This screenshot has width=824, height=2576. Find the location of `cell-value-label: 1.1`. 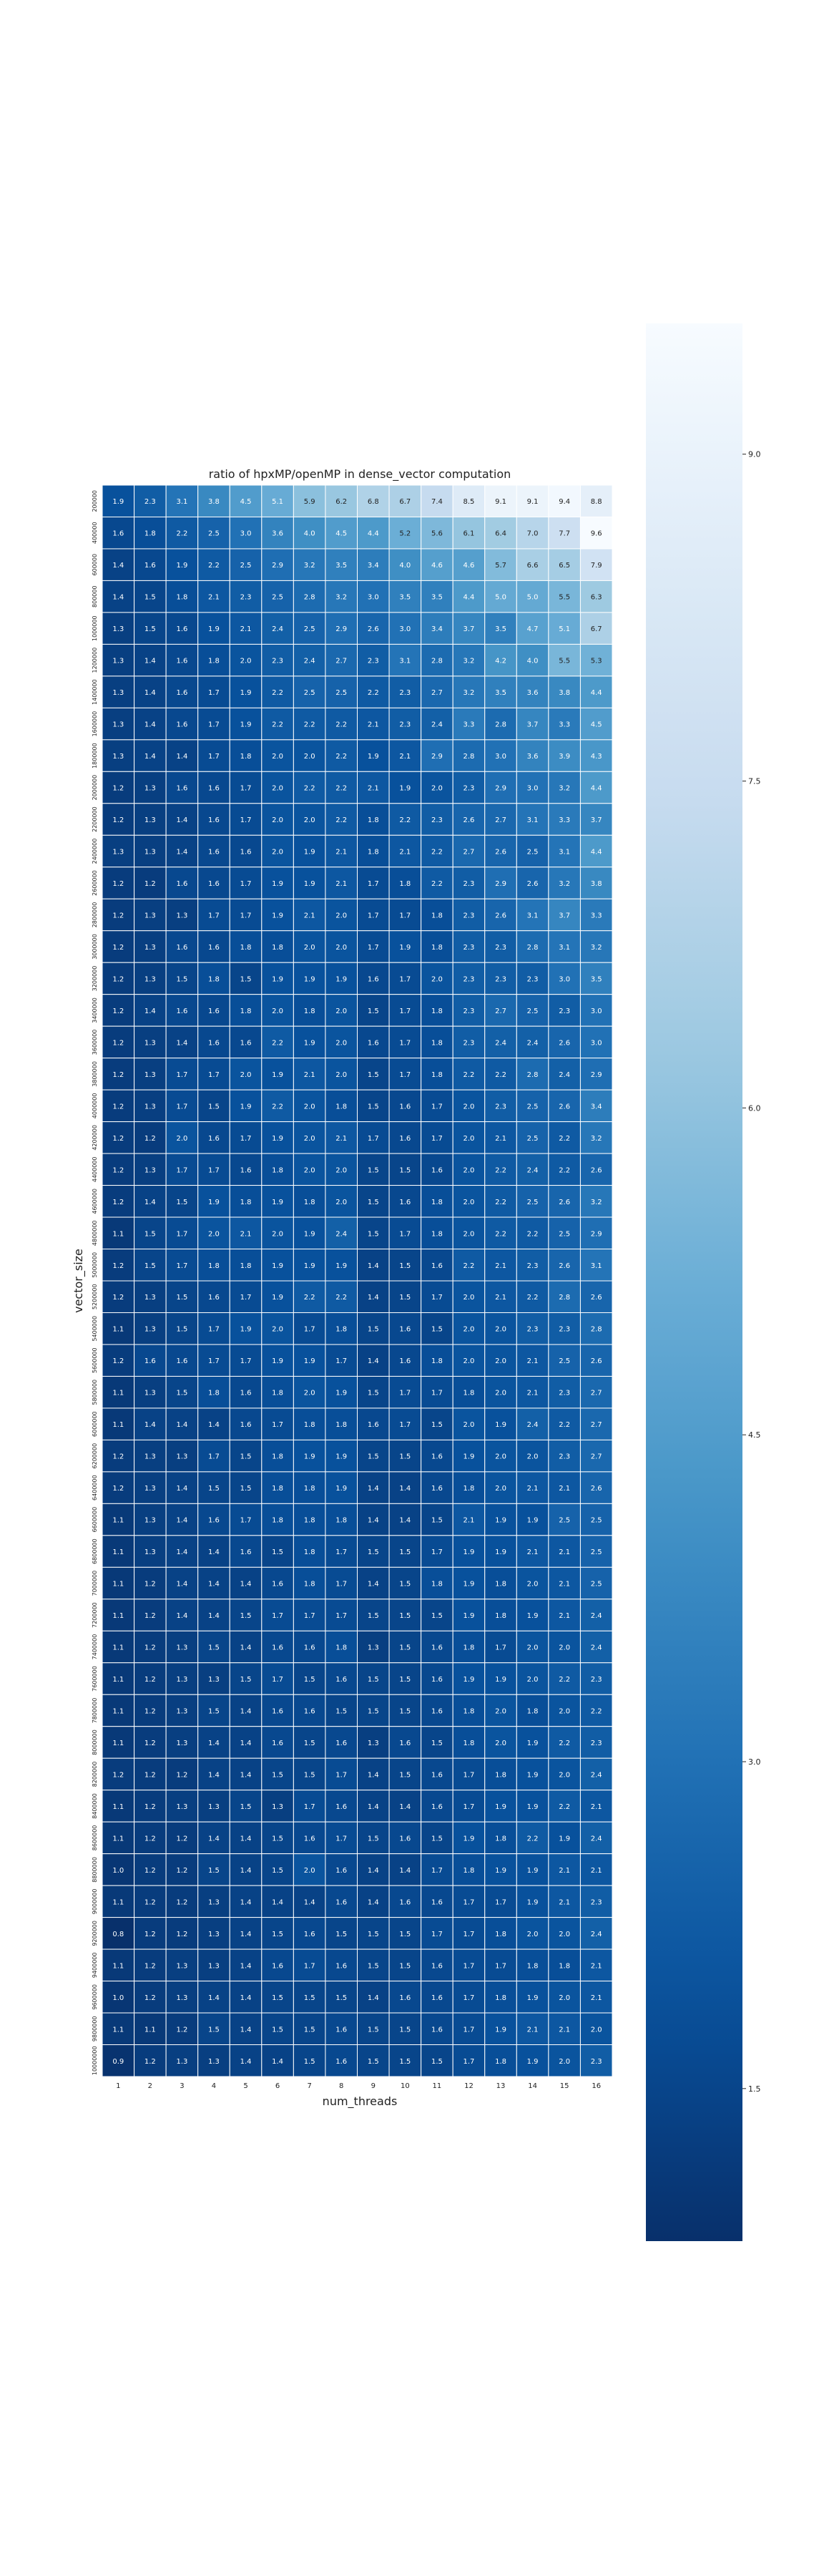

cell-value-label: 1.1 is located at coordinates (118, 1966).